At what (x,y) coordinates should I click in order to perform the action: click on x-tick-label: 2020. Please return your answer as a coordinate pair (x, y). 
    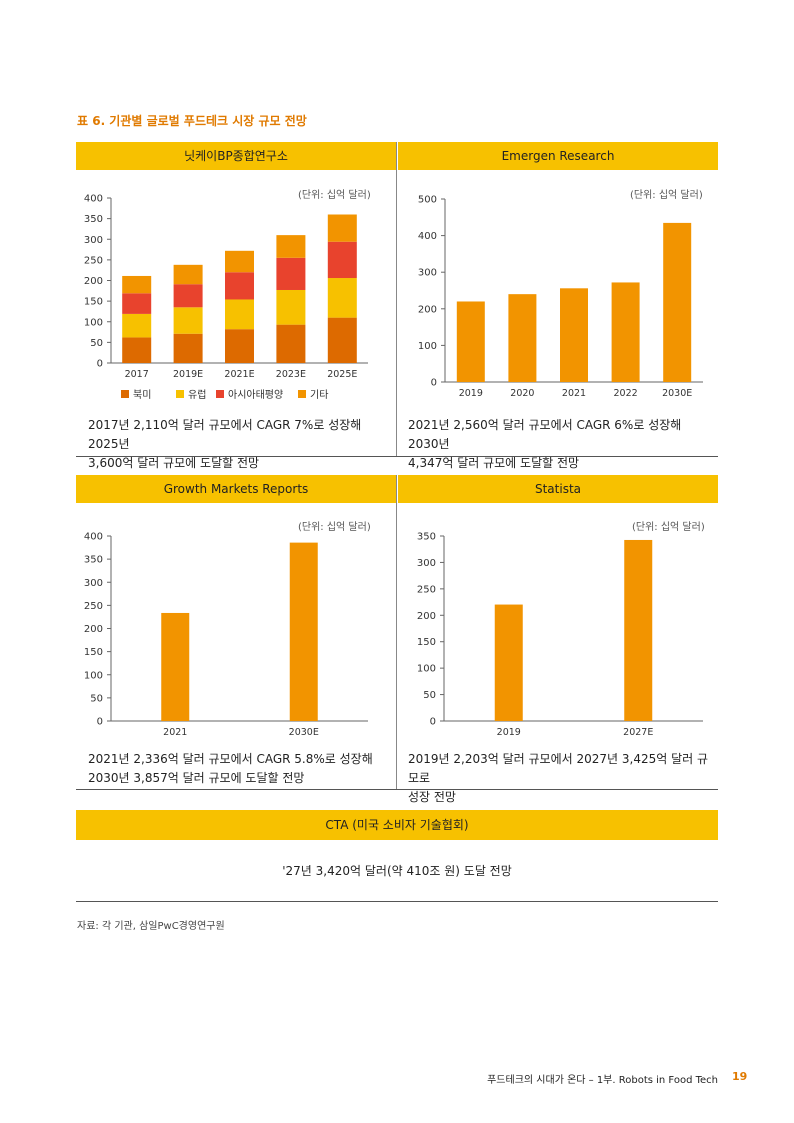
    Looking at the image, I should click on (522, 393).